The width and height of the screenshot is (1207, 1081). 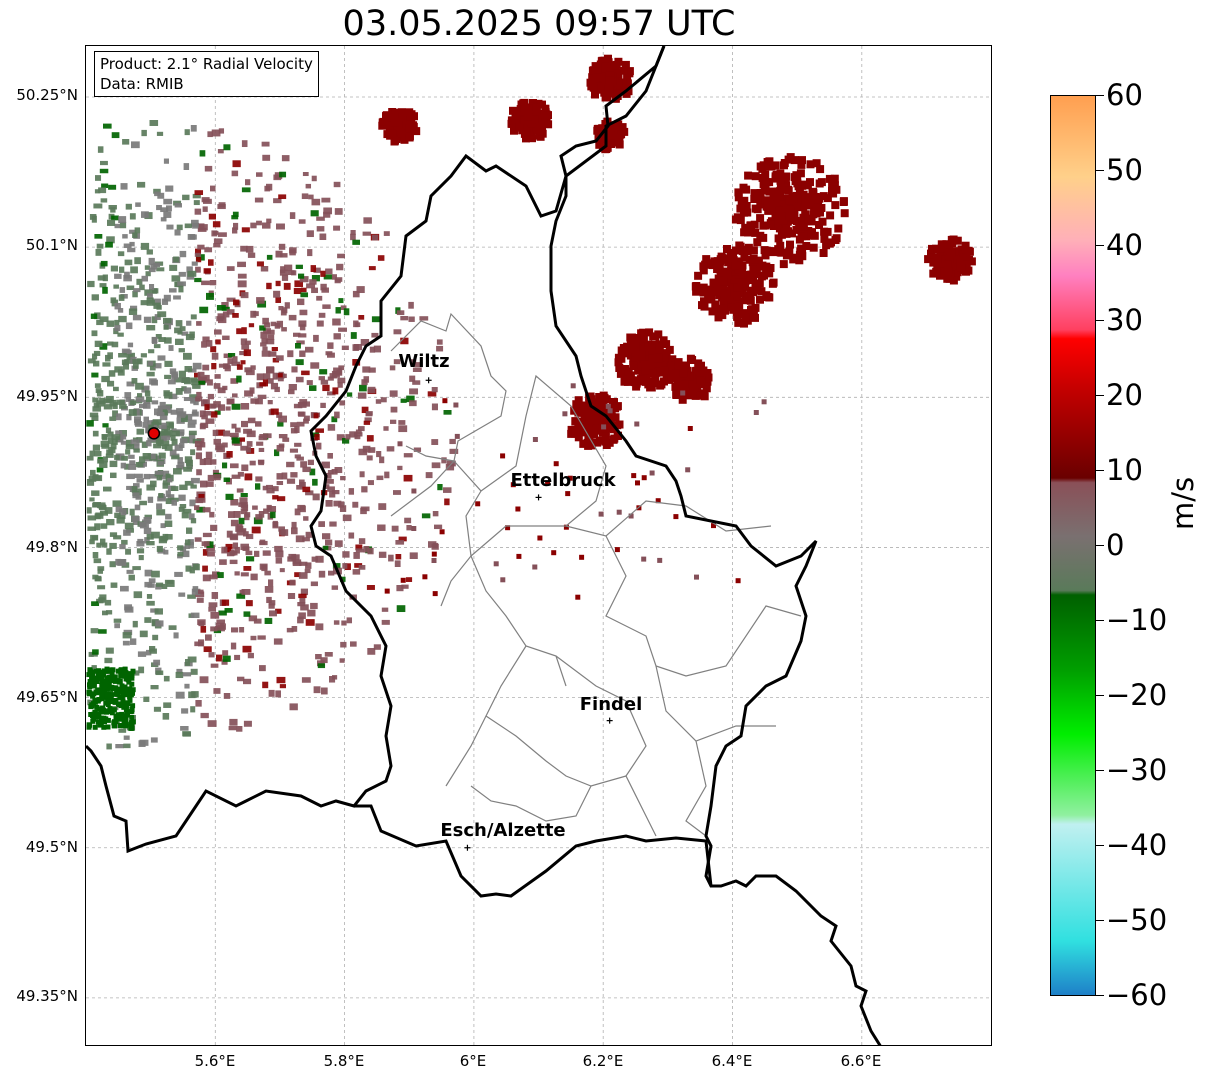 I want to click on lon-tick-label: 5.6°E, so click(x=215, y=1061).